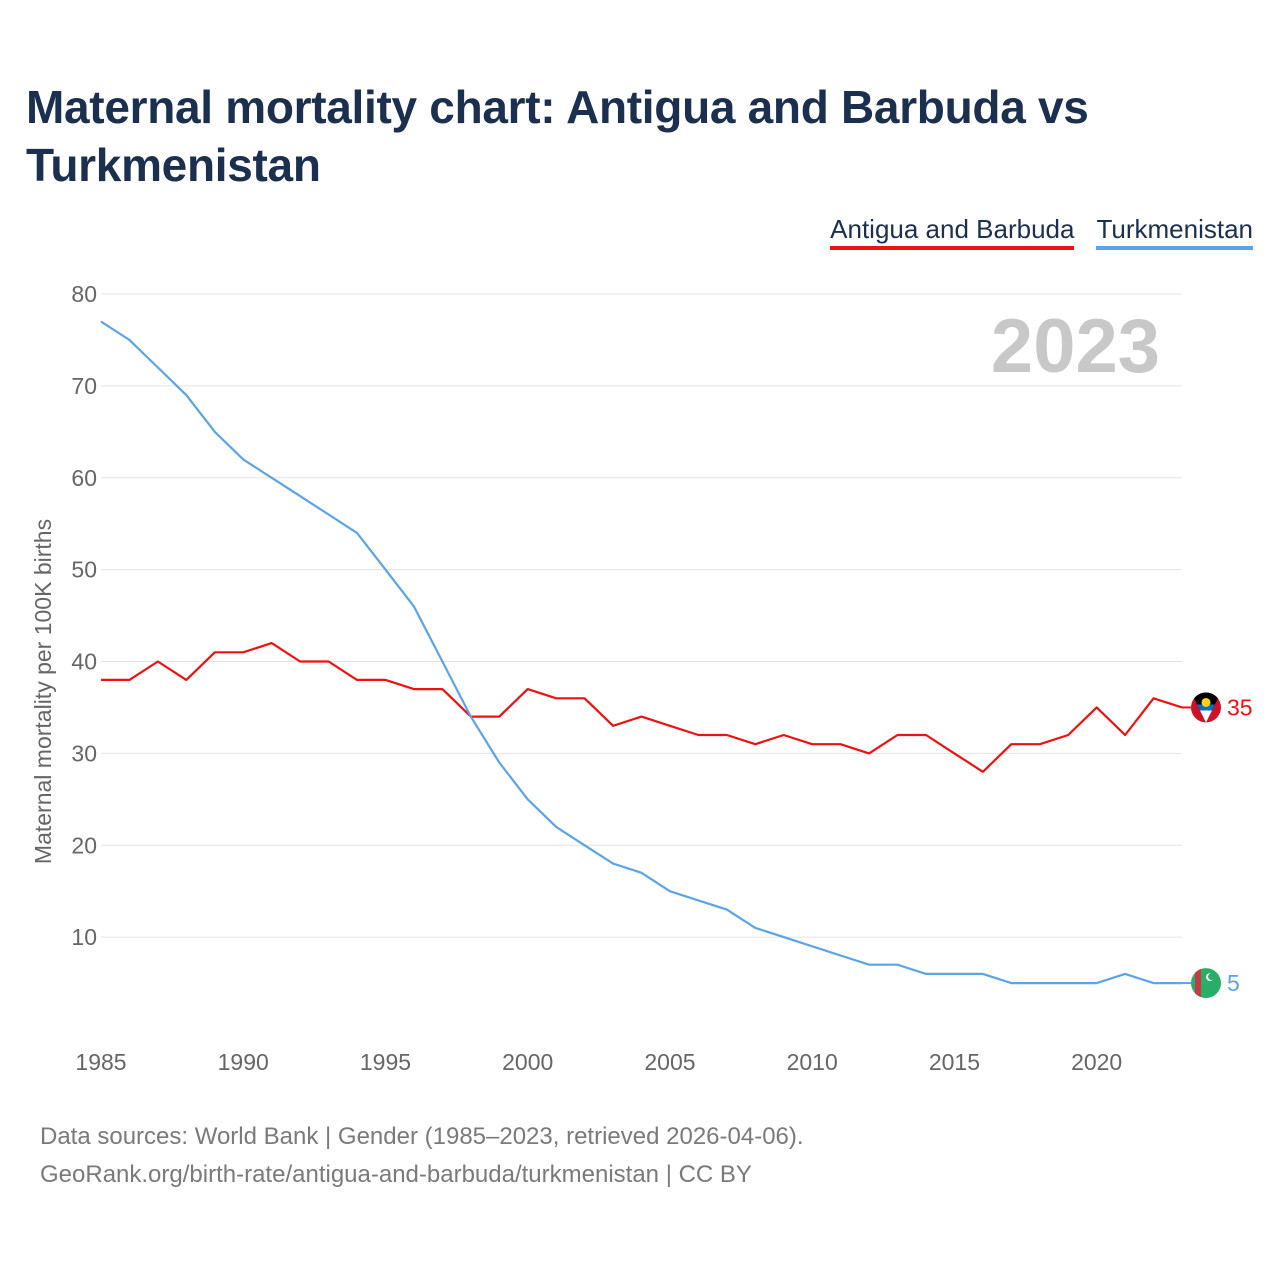 Image resolution: width=1280 pixels, height=1280 pixels. I want to click on x-tick-label-2000: 2000, so click(527, 1062).